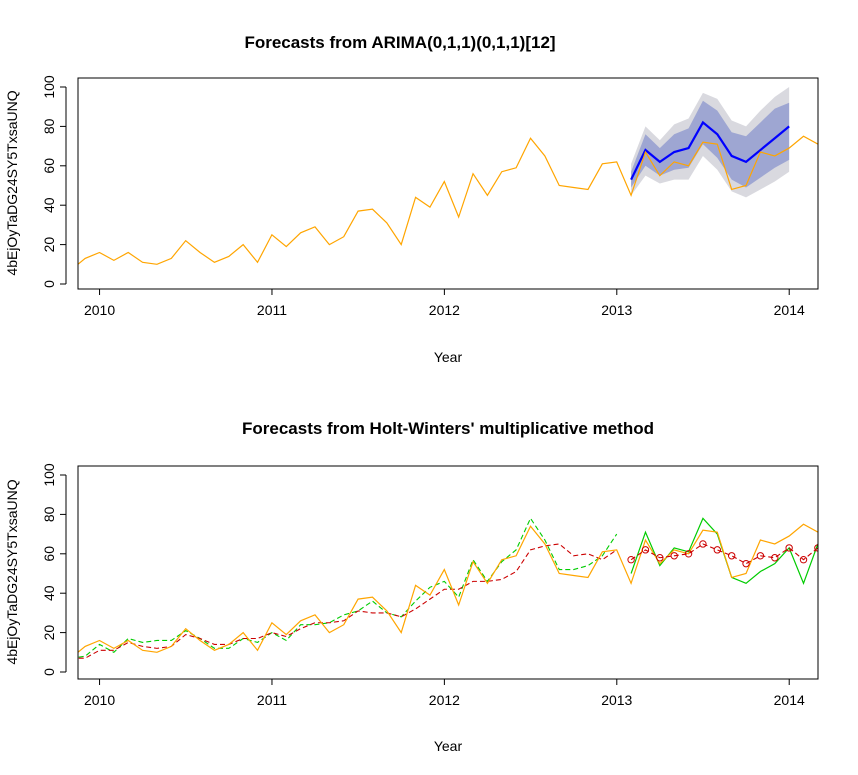  I want to click on holt-winters-green-dashed-line, so click(348, 587).